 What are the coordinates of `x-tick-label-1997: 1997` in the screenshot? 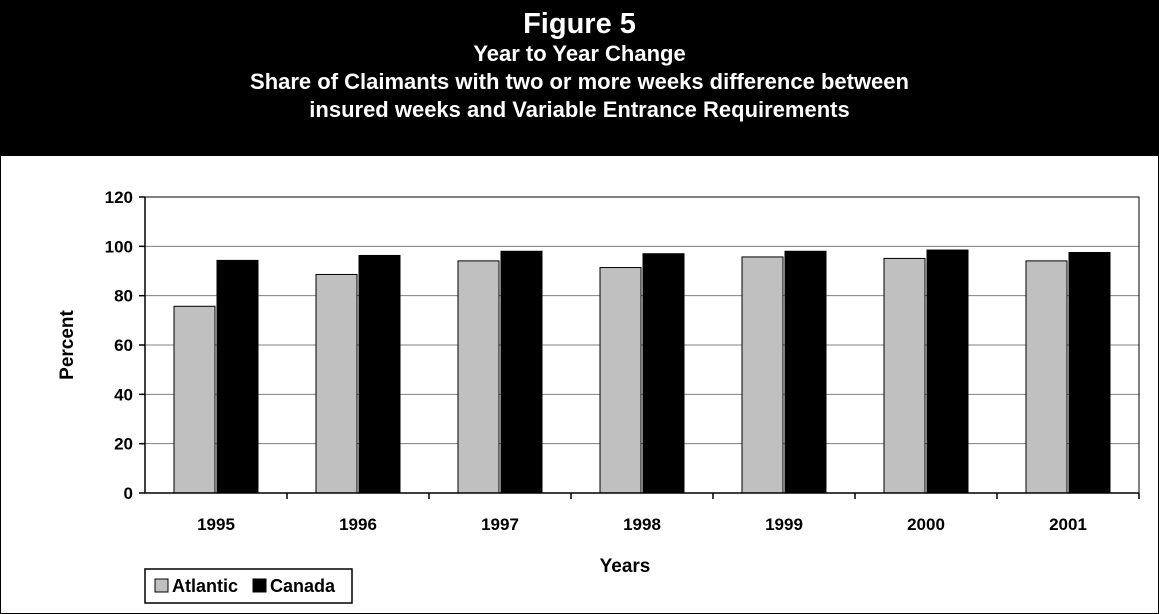 It's located at (500, 524).